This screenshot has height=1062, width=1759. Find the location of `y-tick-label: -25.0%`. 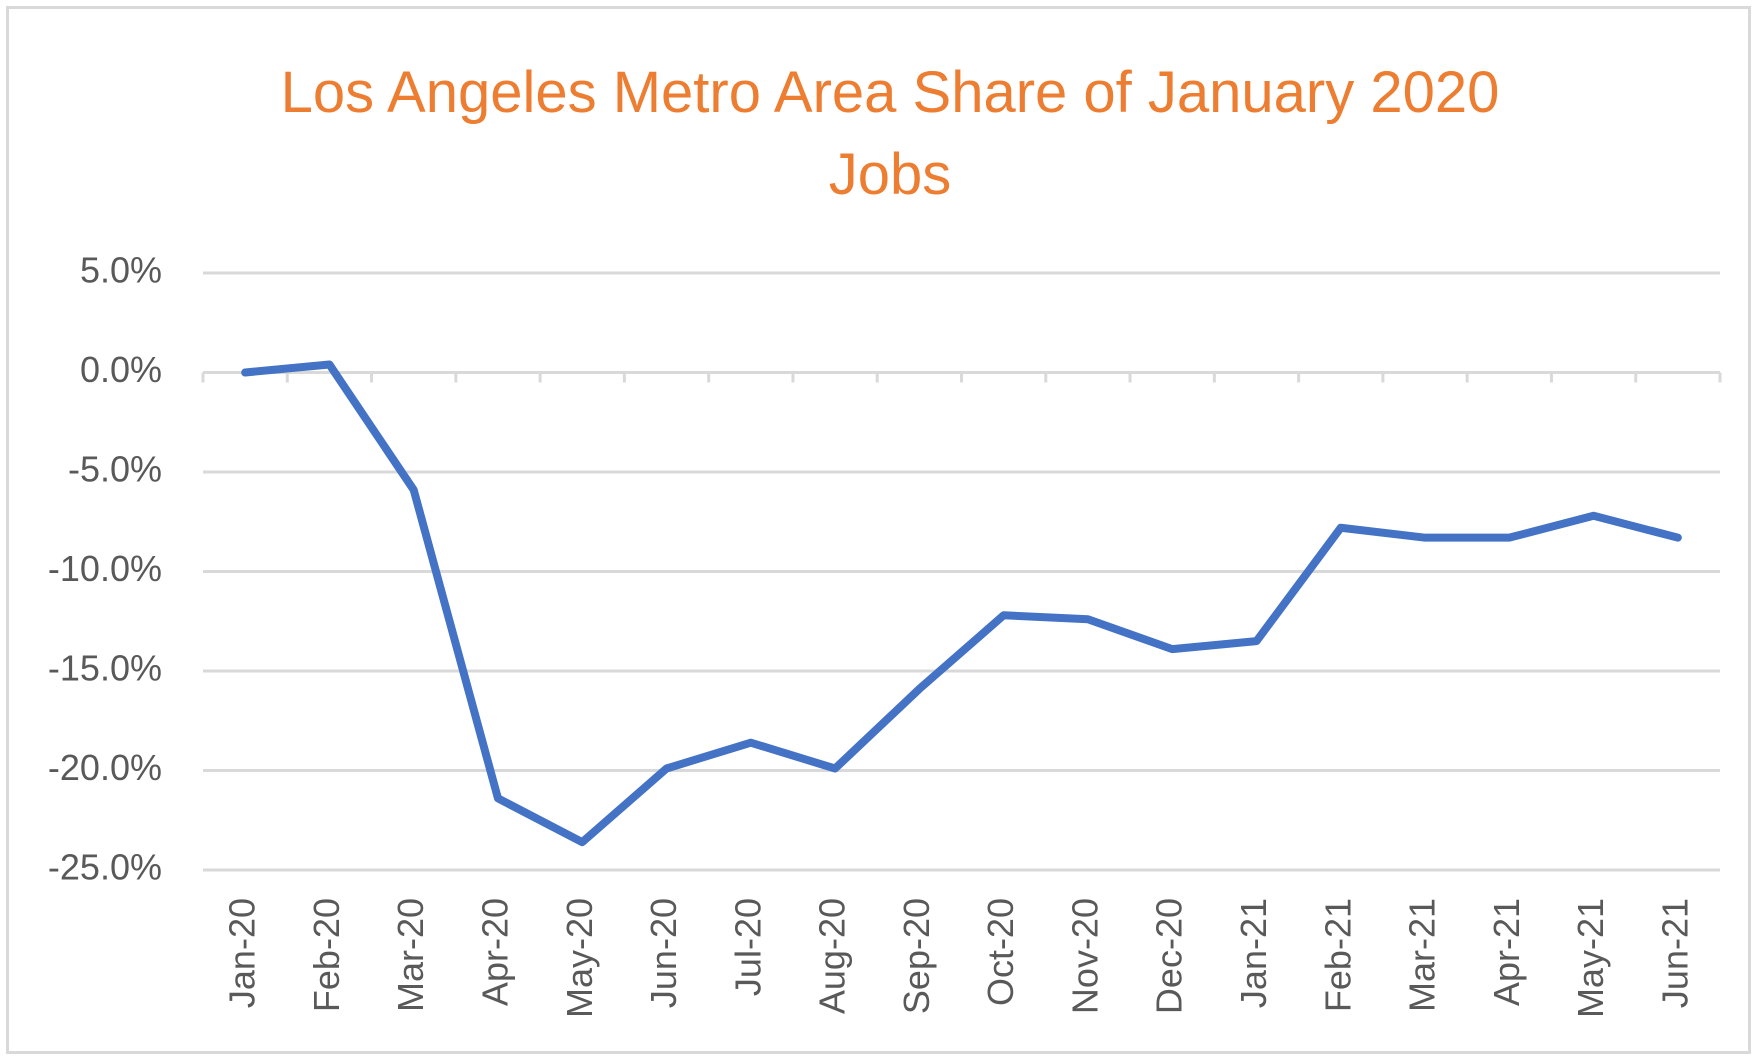

y-tick-label: -25.0% is located at coordinates (105, 867).